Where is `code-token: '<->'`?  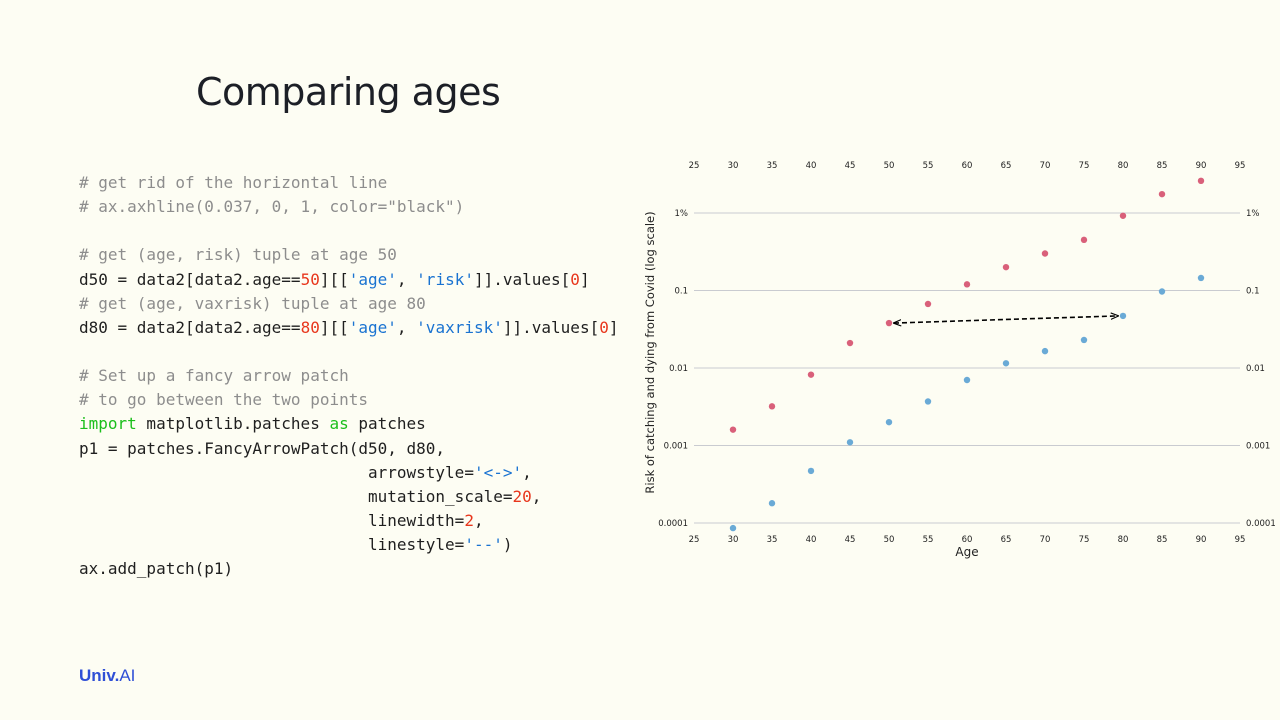 code-token: '<->' is located at coordinates (498, 472).